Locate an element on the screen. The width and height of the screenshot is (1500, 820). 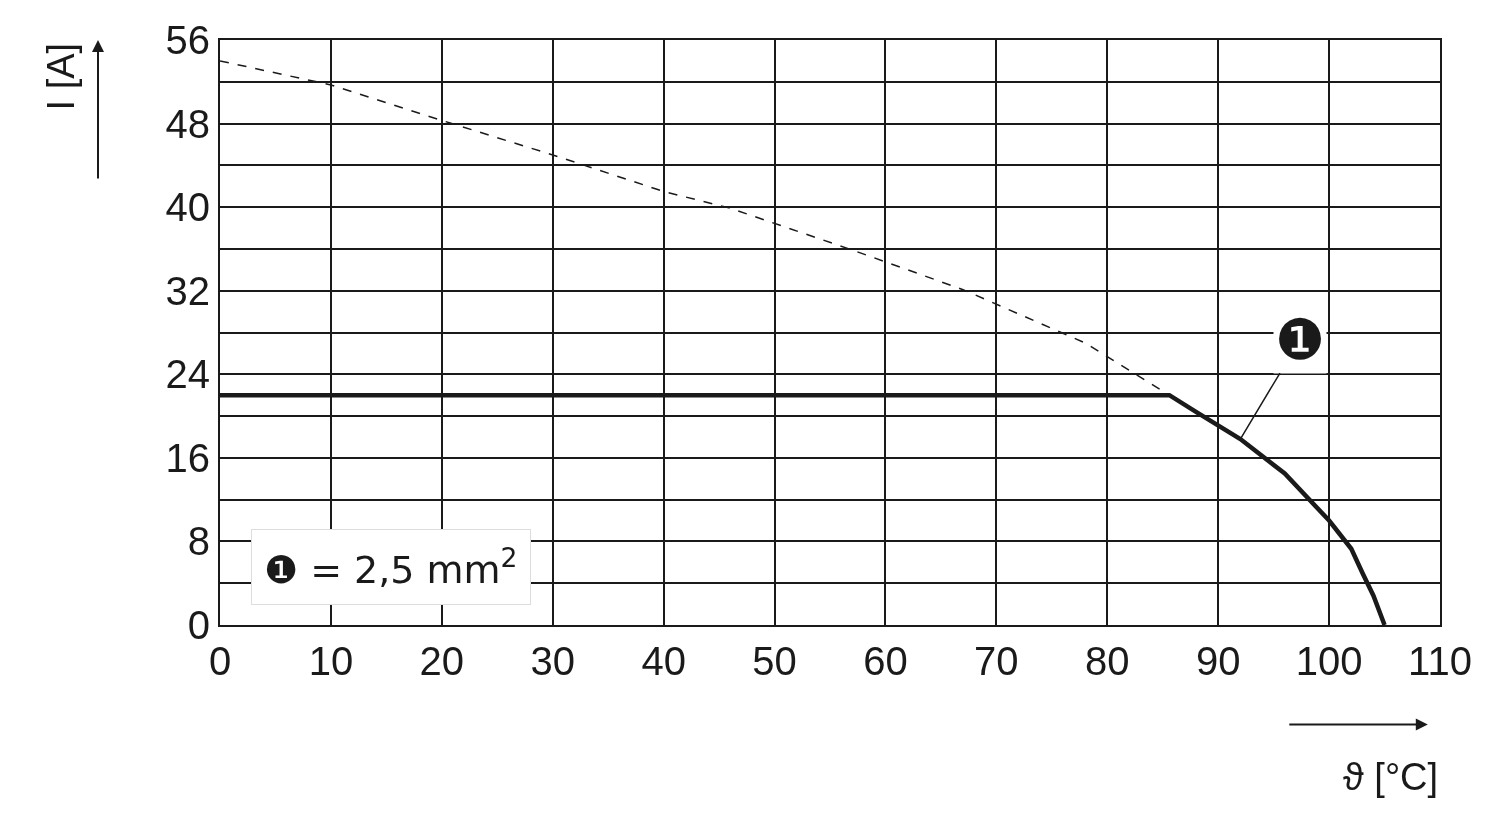
y-tick-label: 24 is located at coordinates (187, 374).